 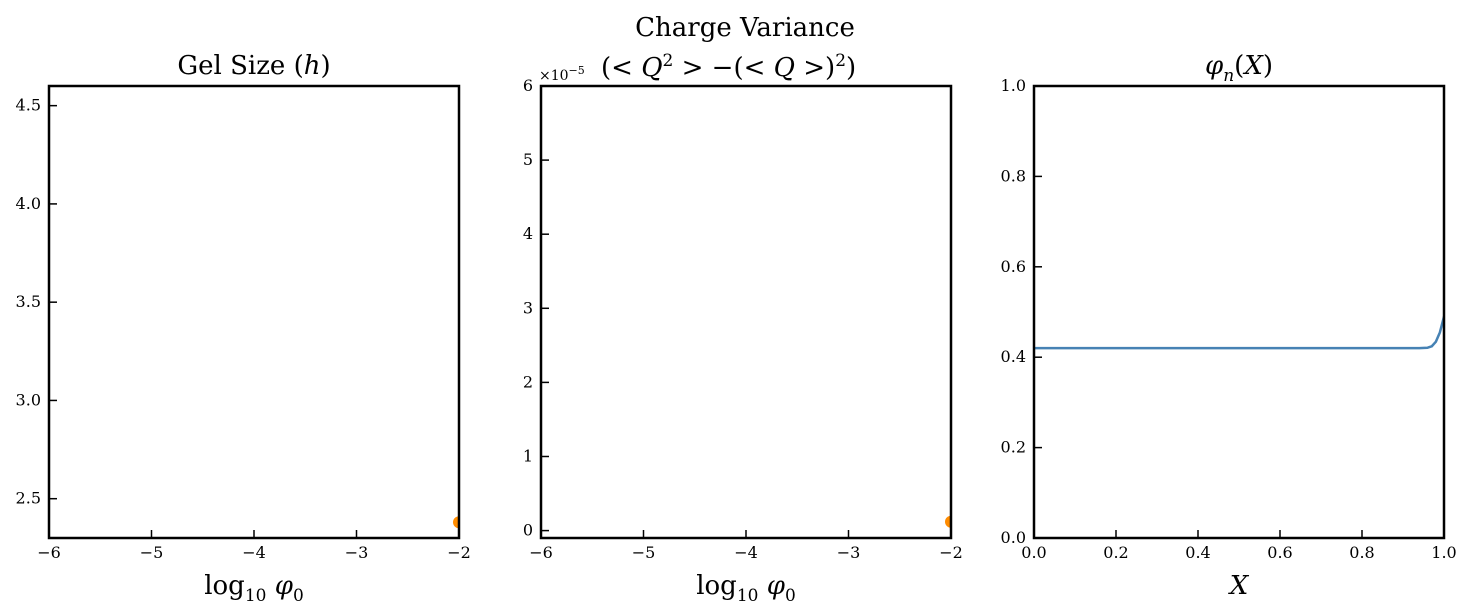 I want to click on phi-n-ytick-label: 0.0, so click(x=1013, y=537).